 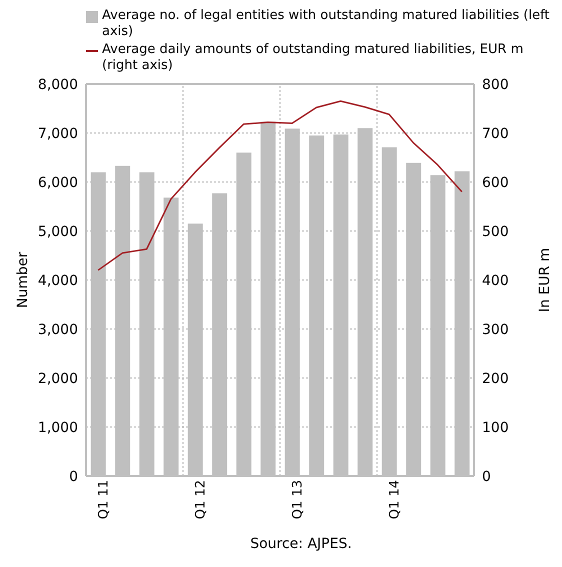 What do you see at coordinates (495, 182) in the screenshot?
I see `y2-tick-label: 600` at bounding box center [495, 182].